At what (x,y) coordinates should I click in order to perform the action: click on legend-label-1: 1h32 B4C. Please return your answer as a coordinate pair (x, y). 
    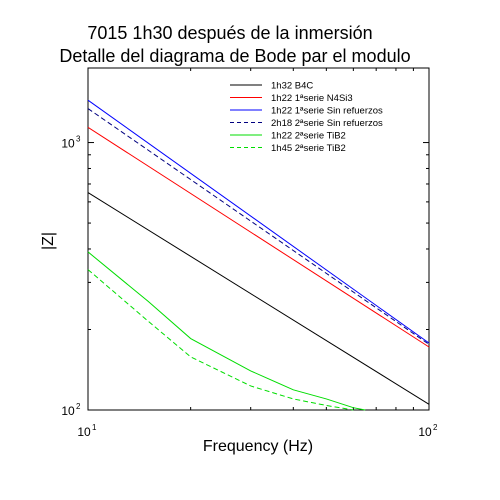
    Looking at the image, I should click on (292, 86).